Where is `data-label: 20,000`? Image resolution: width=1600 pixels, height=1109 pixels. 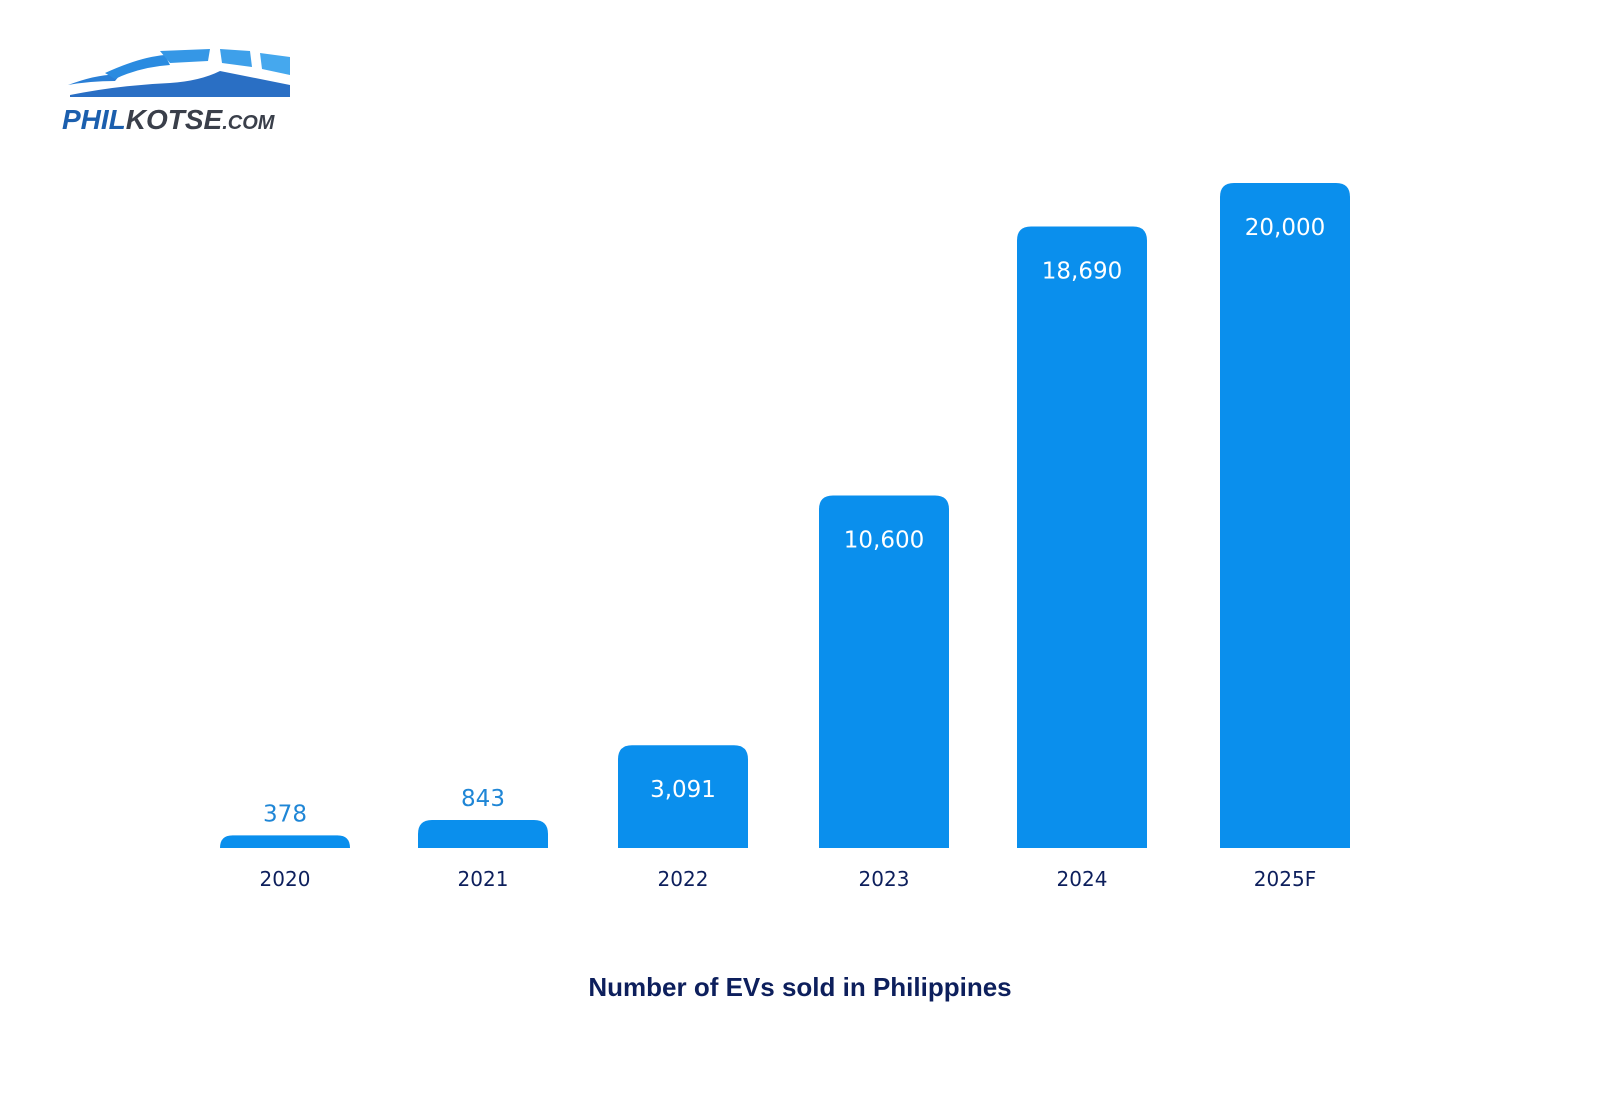
data-label: 20,000 is located at coordinates (1285, 228).